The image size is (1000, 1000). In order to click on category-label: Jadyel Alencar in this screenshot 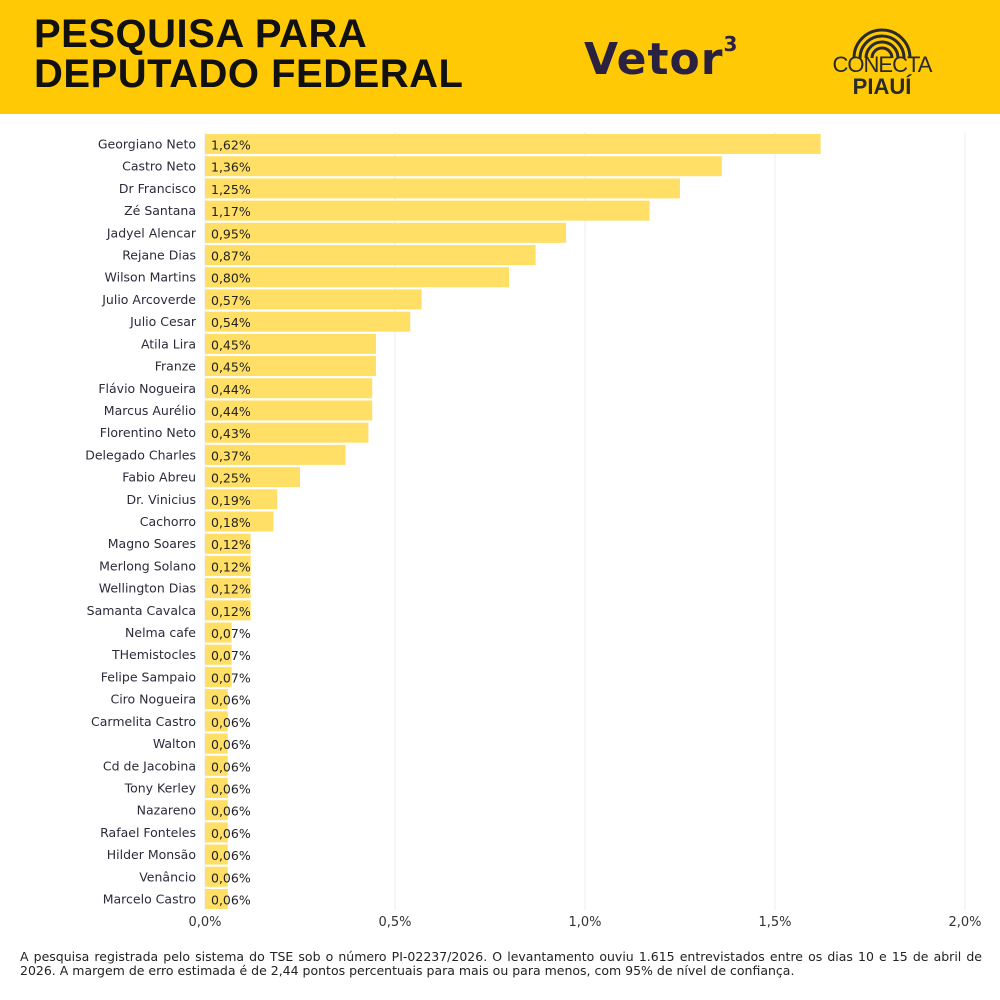, I will do `click(151, 232)`.